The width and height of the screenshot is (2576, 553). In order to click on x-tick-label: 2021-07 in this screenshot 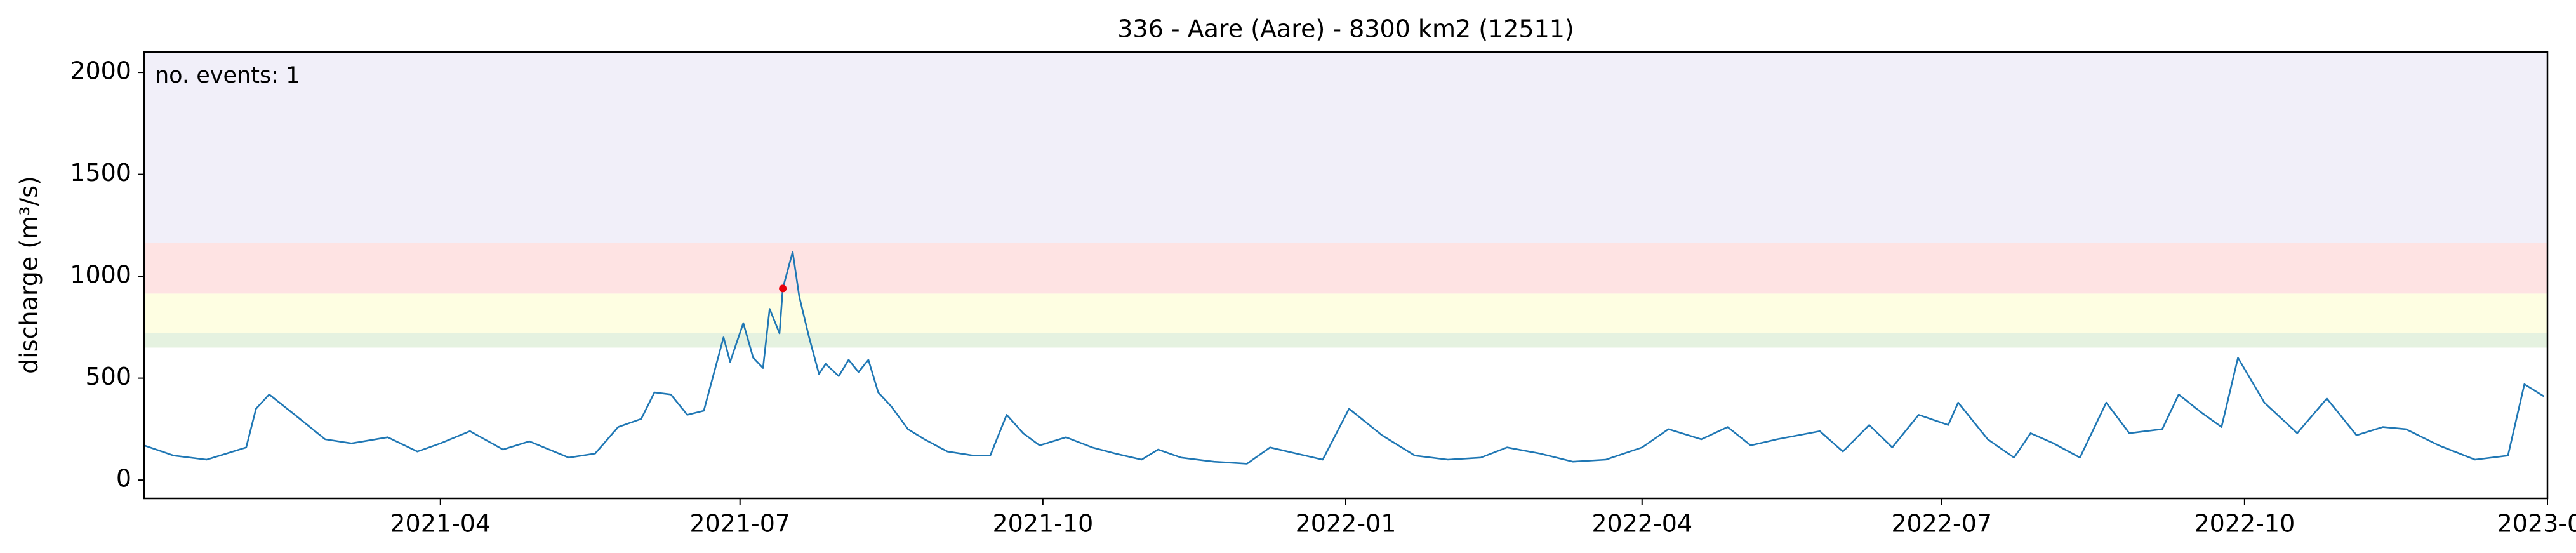, I will do `click(739, 524)`.